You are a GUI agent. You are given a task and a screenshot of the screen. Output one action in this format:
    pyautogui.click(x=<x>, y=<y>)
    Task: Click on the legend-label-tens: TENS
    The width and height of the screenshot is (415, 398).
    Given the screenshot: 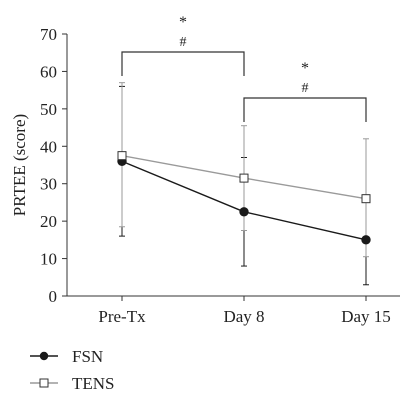 What is the action you would take?
    pyautogui.click(x=93, y=383)
    